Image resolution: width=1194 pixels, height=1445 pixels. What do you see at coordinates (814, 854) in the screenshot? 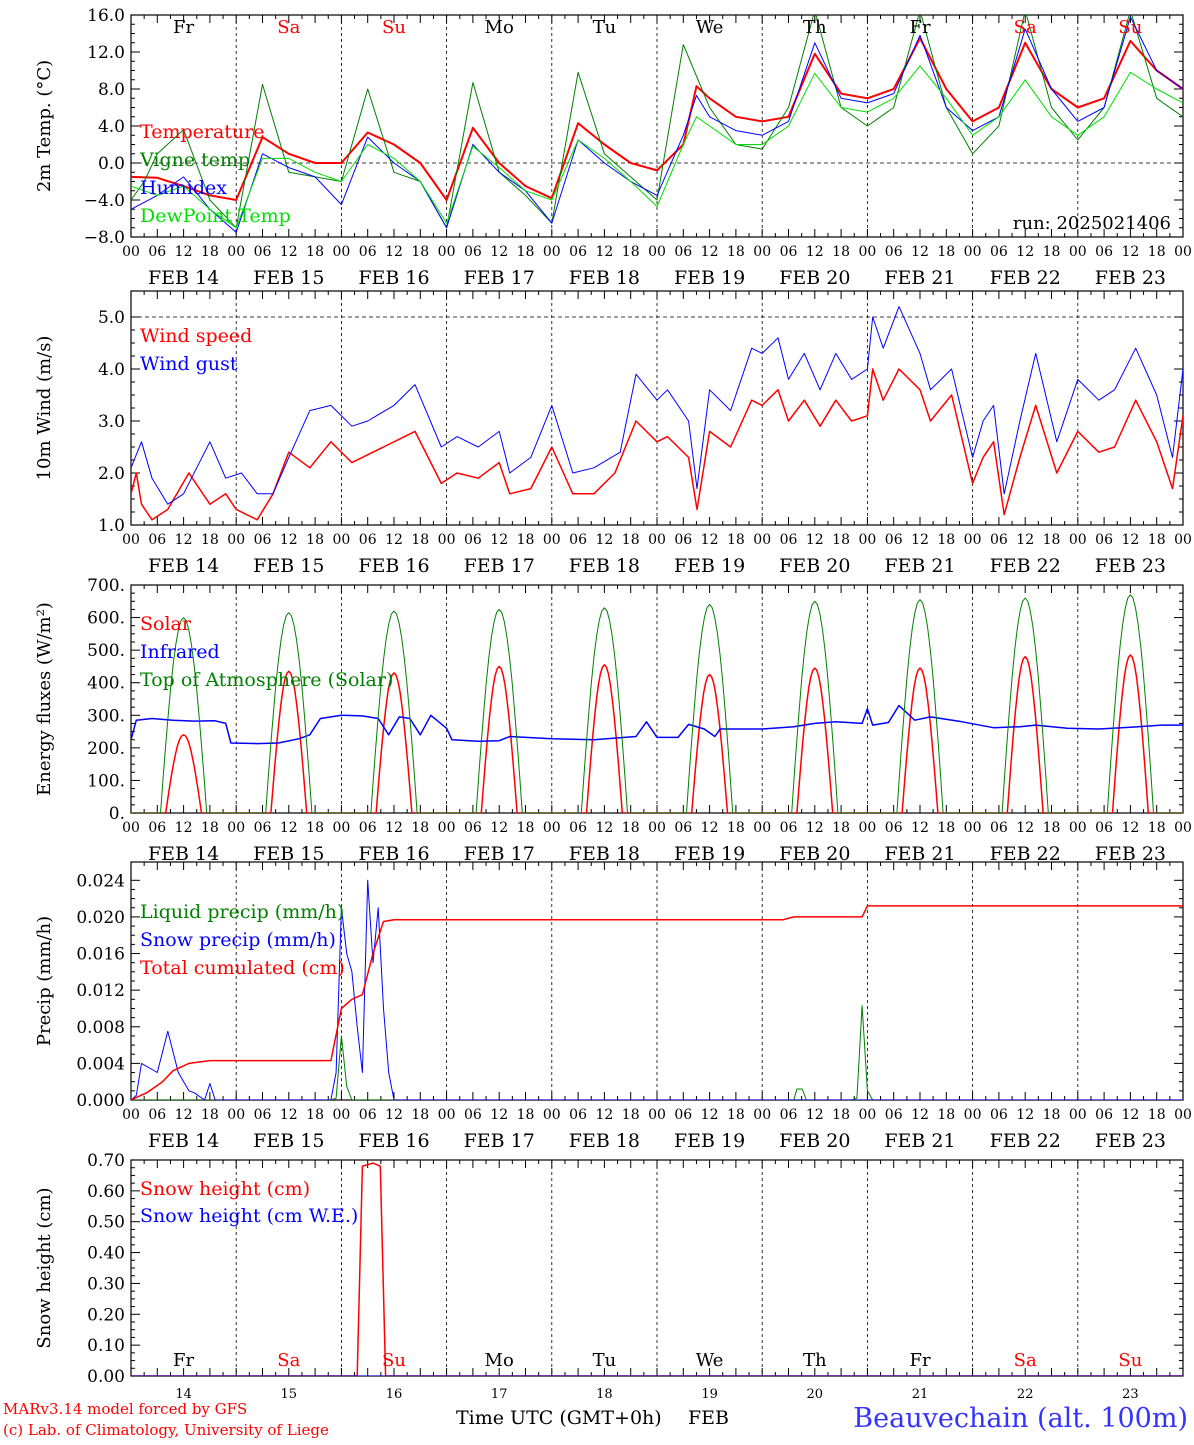
I see `x-date-label: FEB 20` at bounding box center [814, 854].